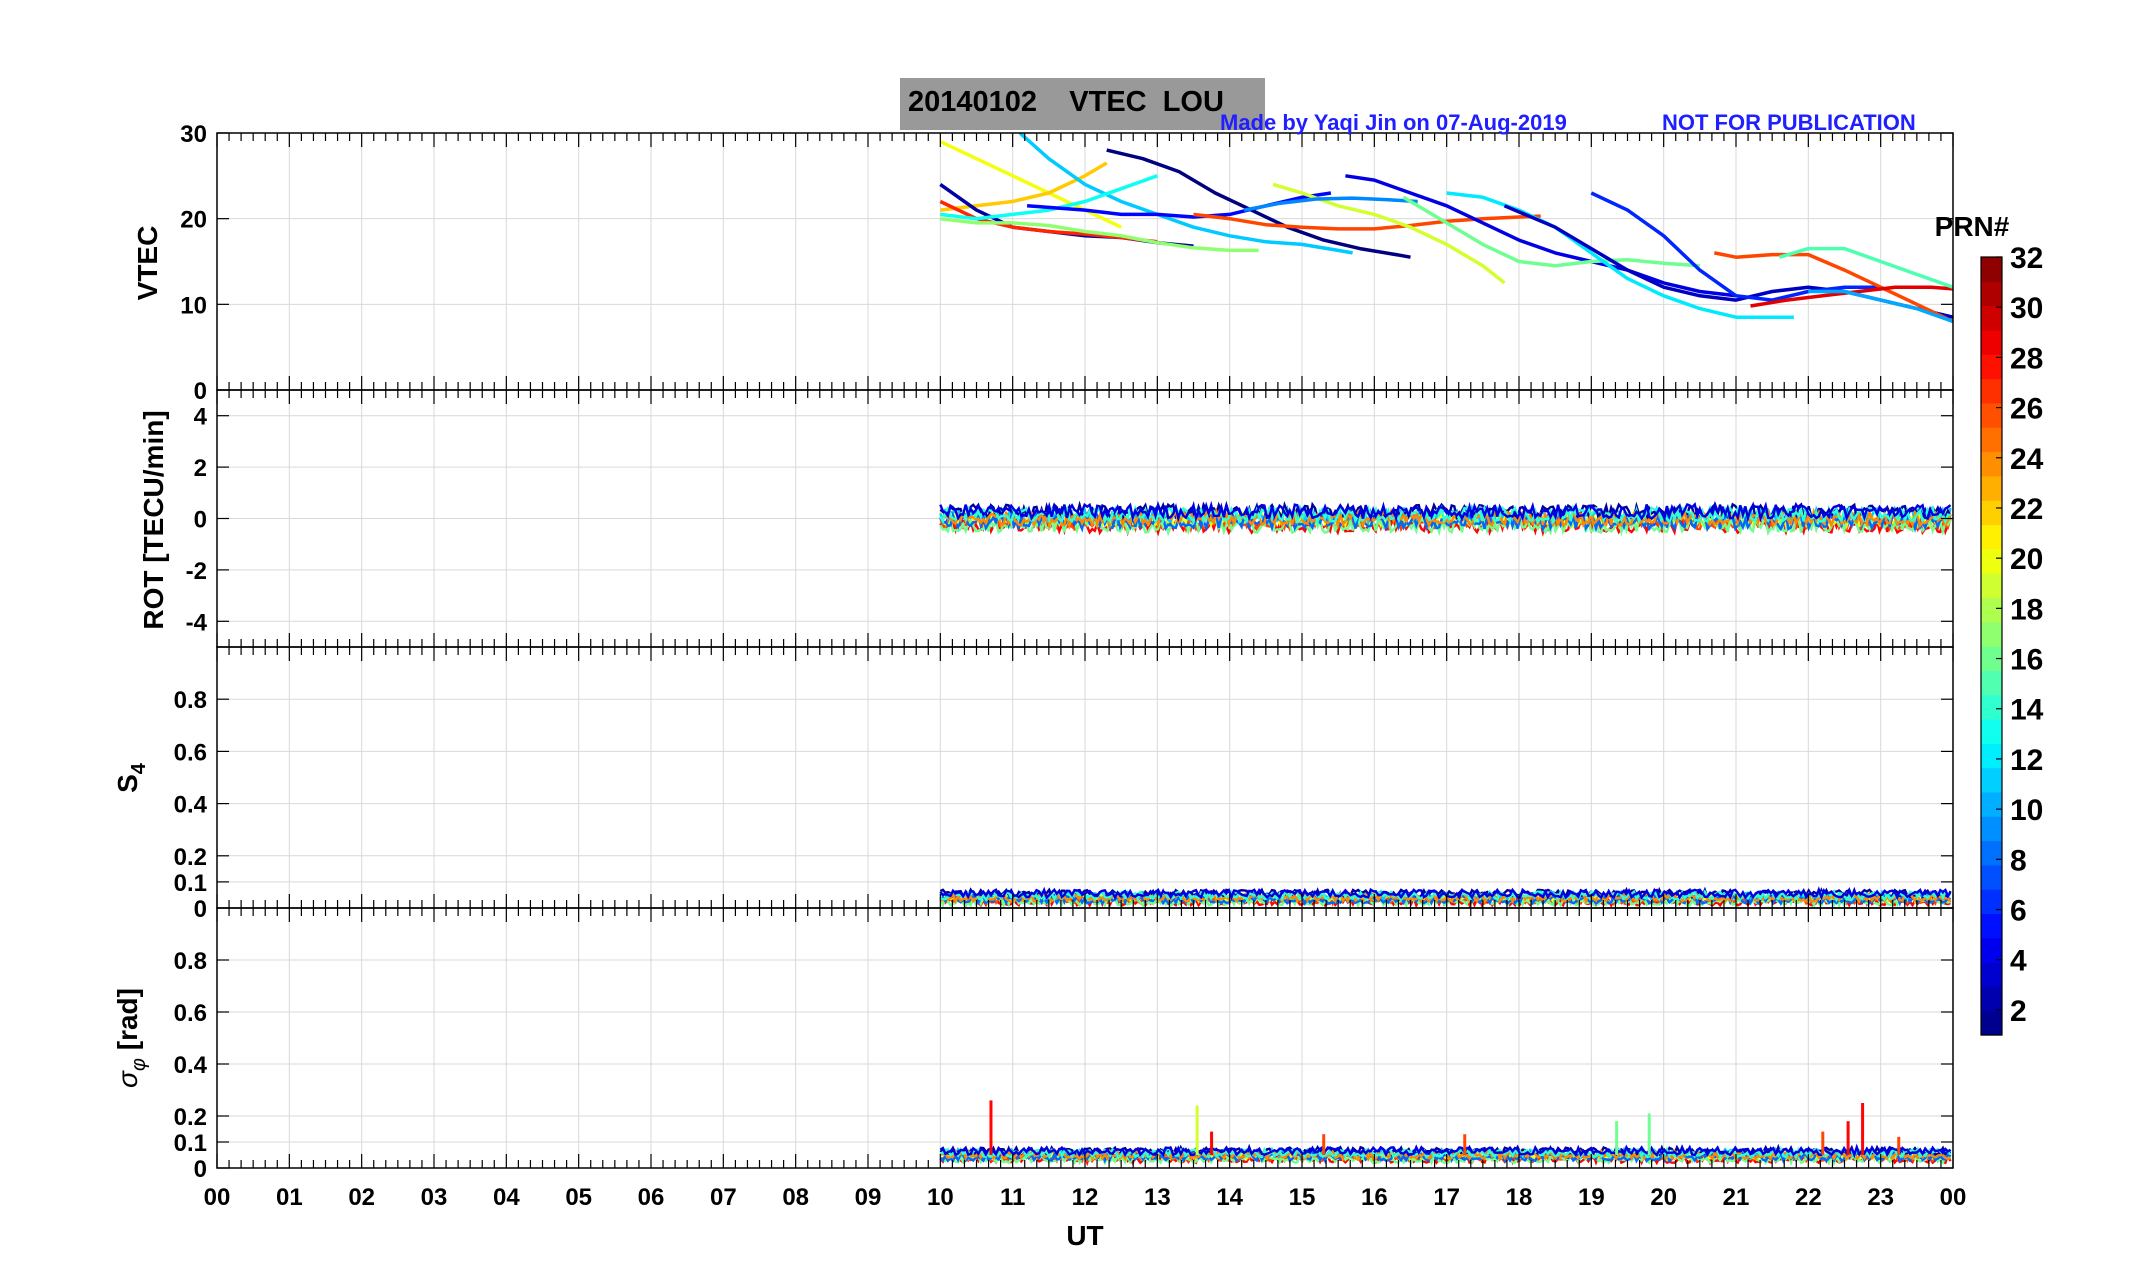 The image size is (2153, 1286). I want to click on x-tick-label: 21, so click(1736, 1197).